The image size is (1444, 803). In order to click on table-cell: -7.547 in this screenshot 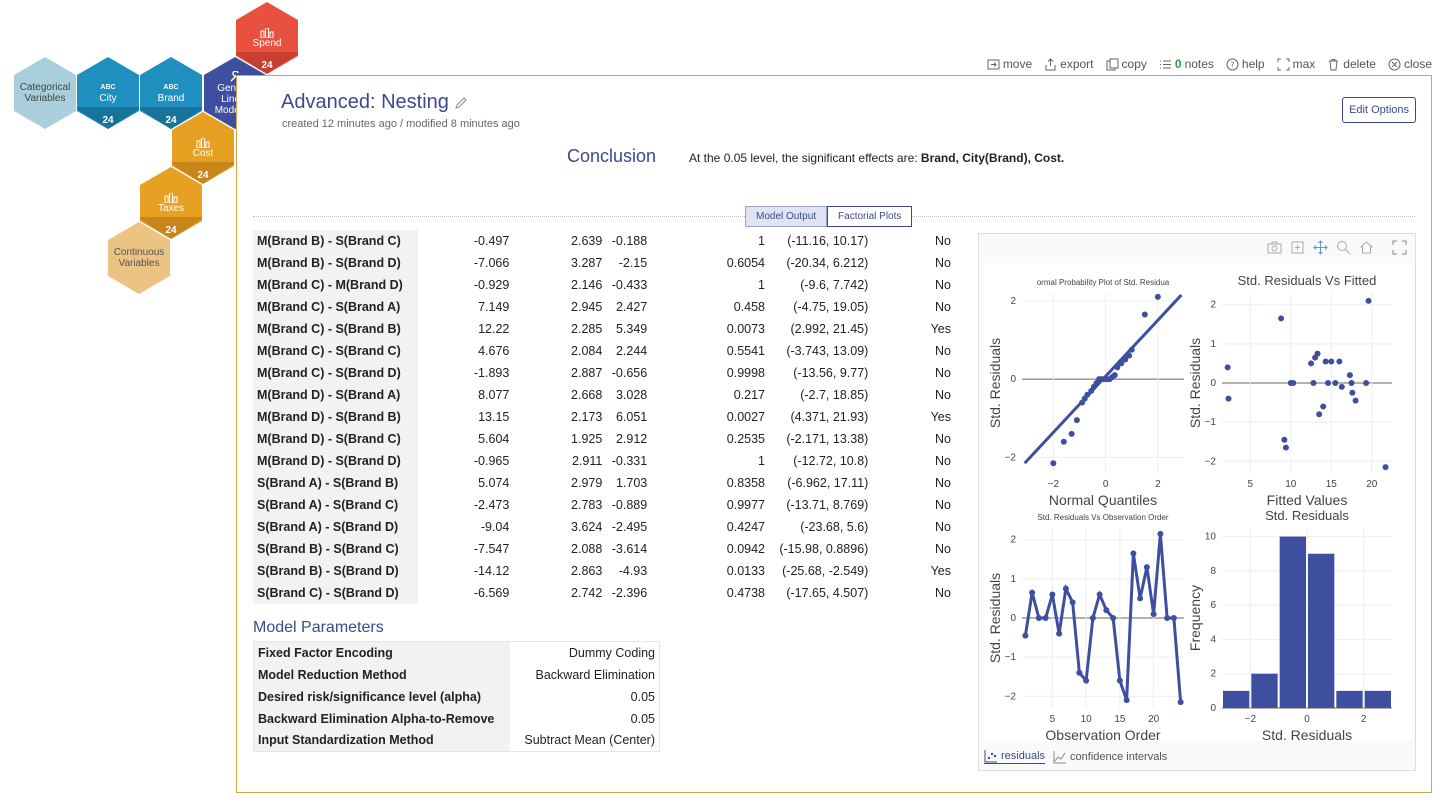, I will do `click(466, 549)`.